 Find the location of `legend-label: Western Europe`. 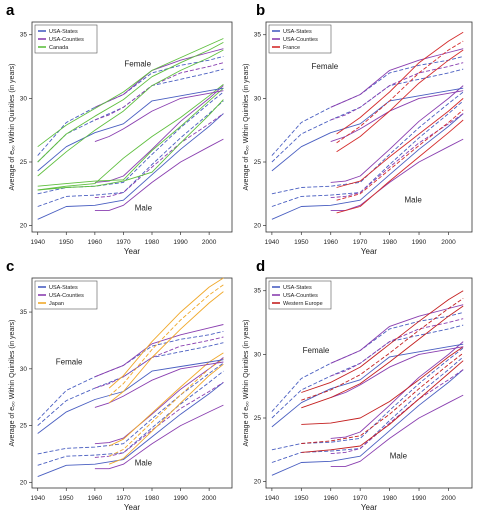

legend-label: Western Europe is located at coordinates (303, 304).